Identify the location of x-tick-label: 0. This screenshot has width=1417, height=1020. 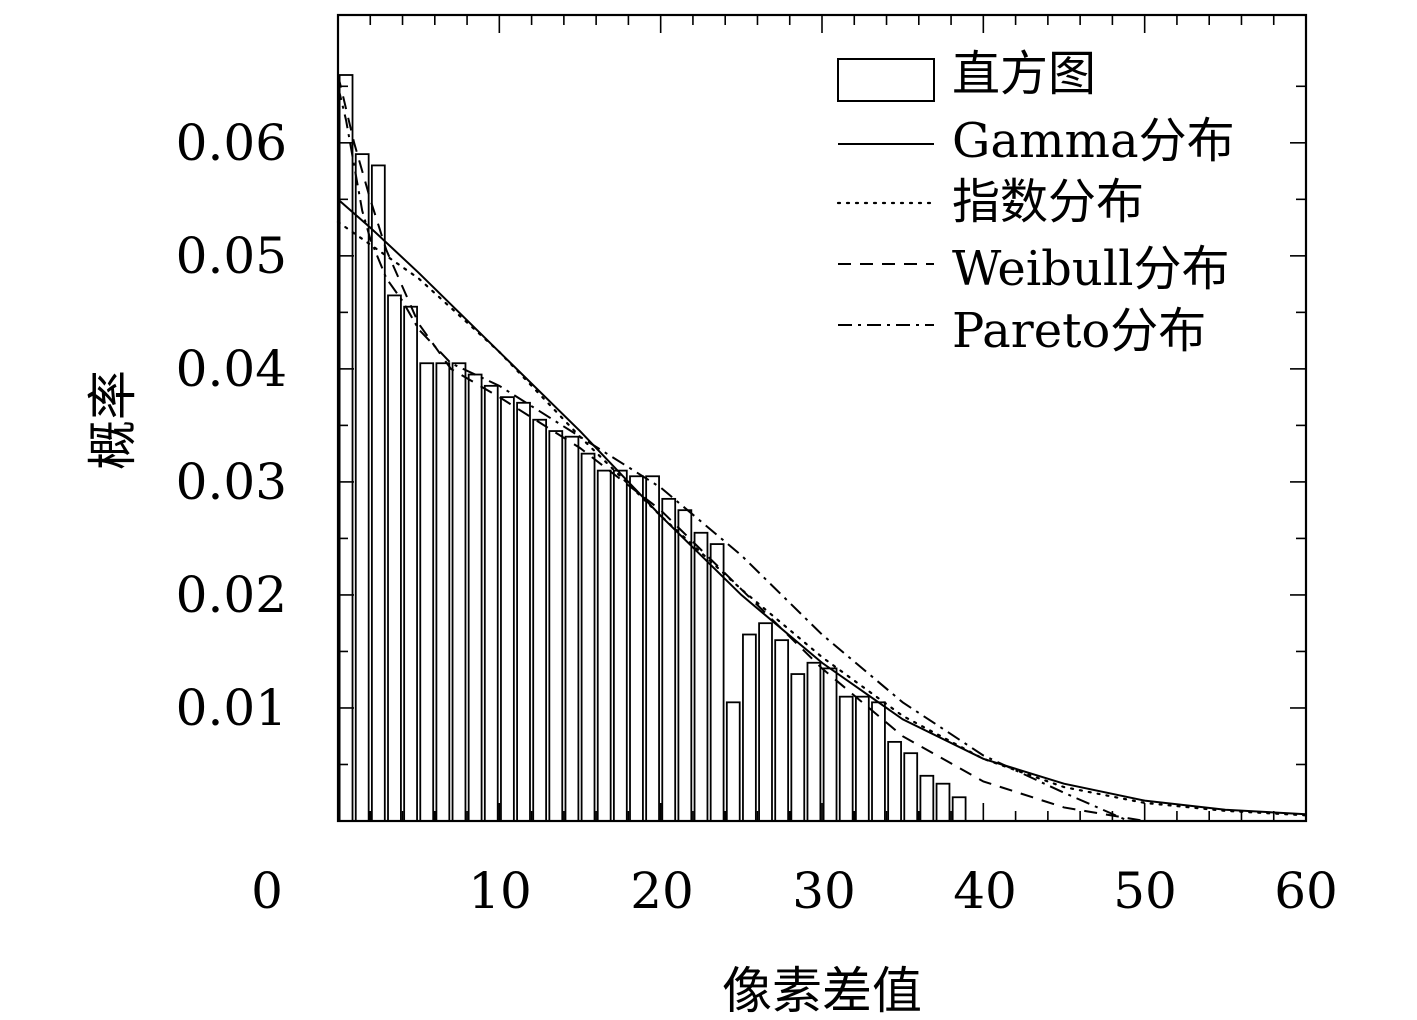
(267, 891).